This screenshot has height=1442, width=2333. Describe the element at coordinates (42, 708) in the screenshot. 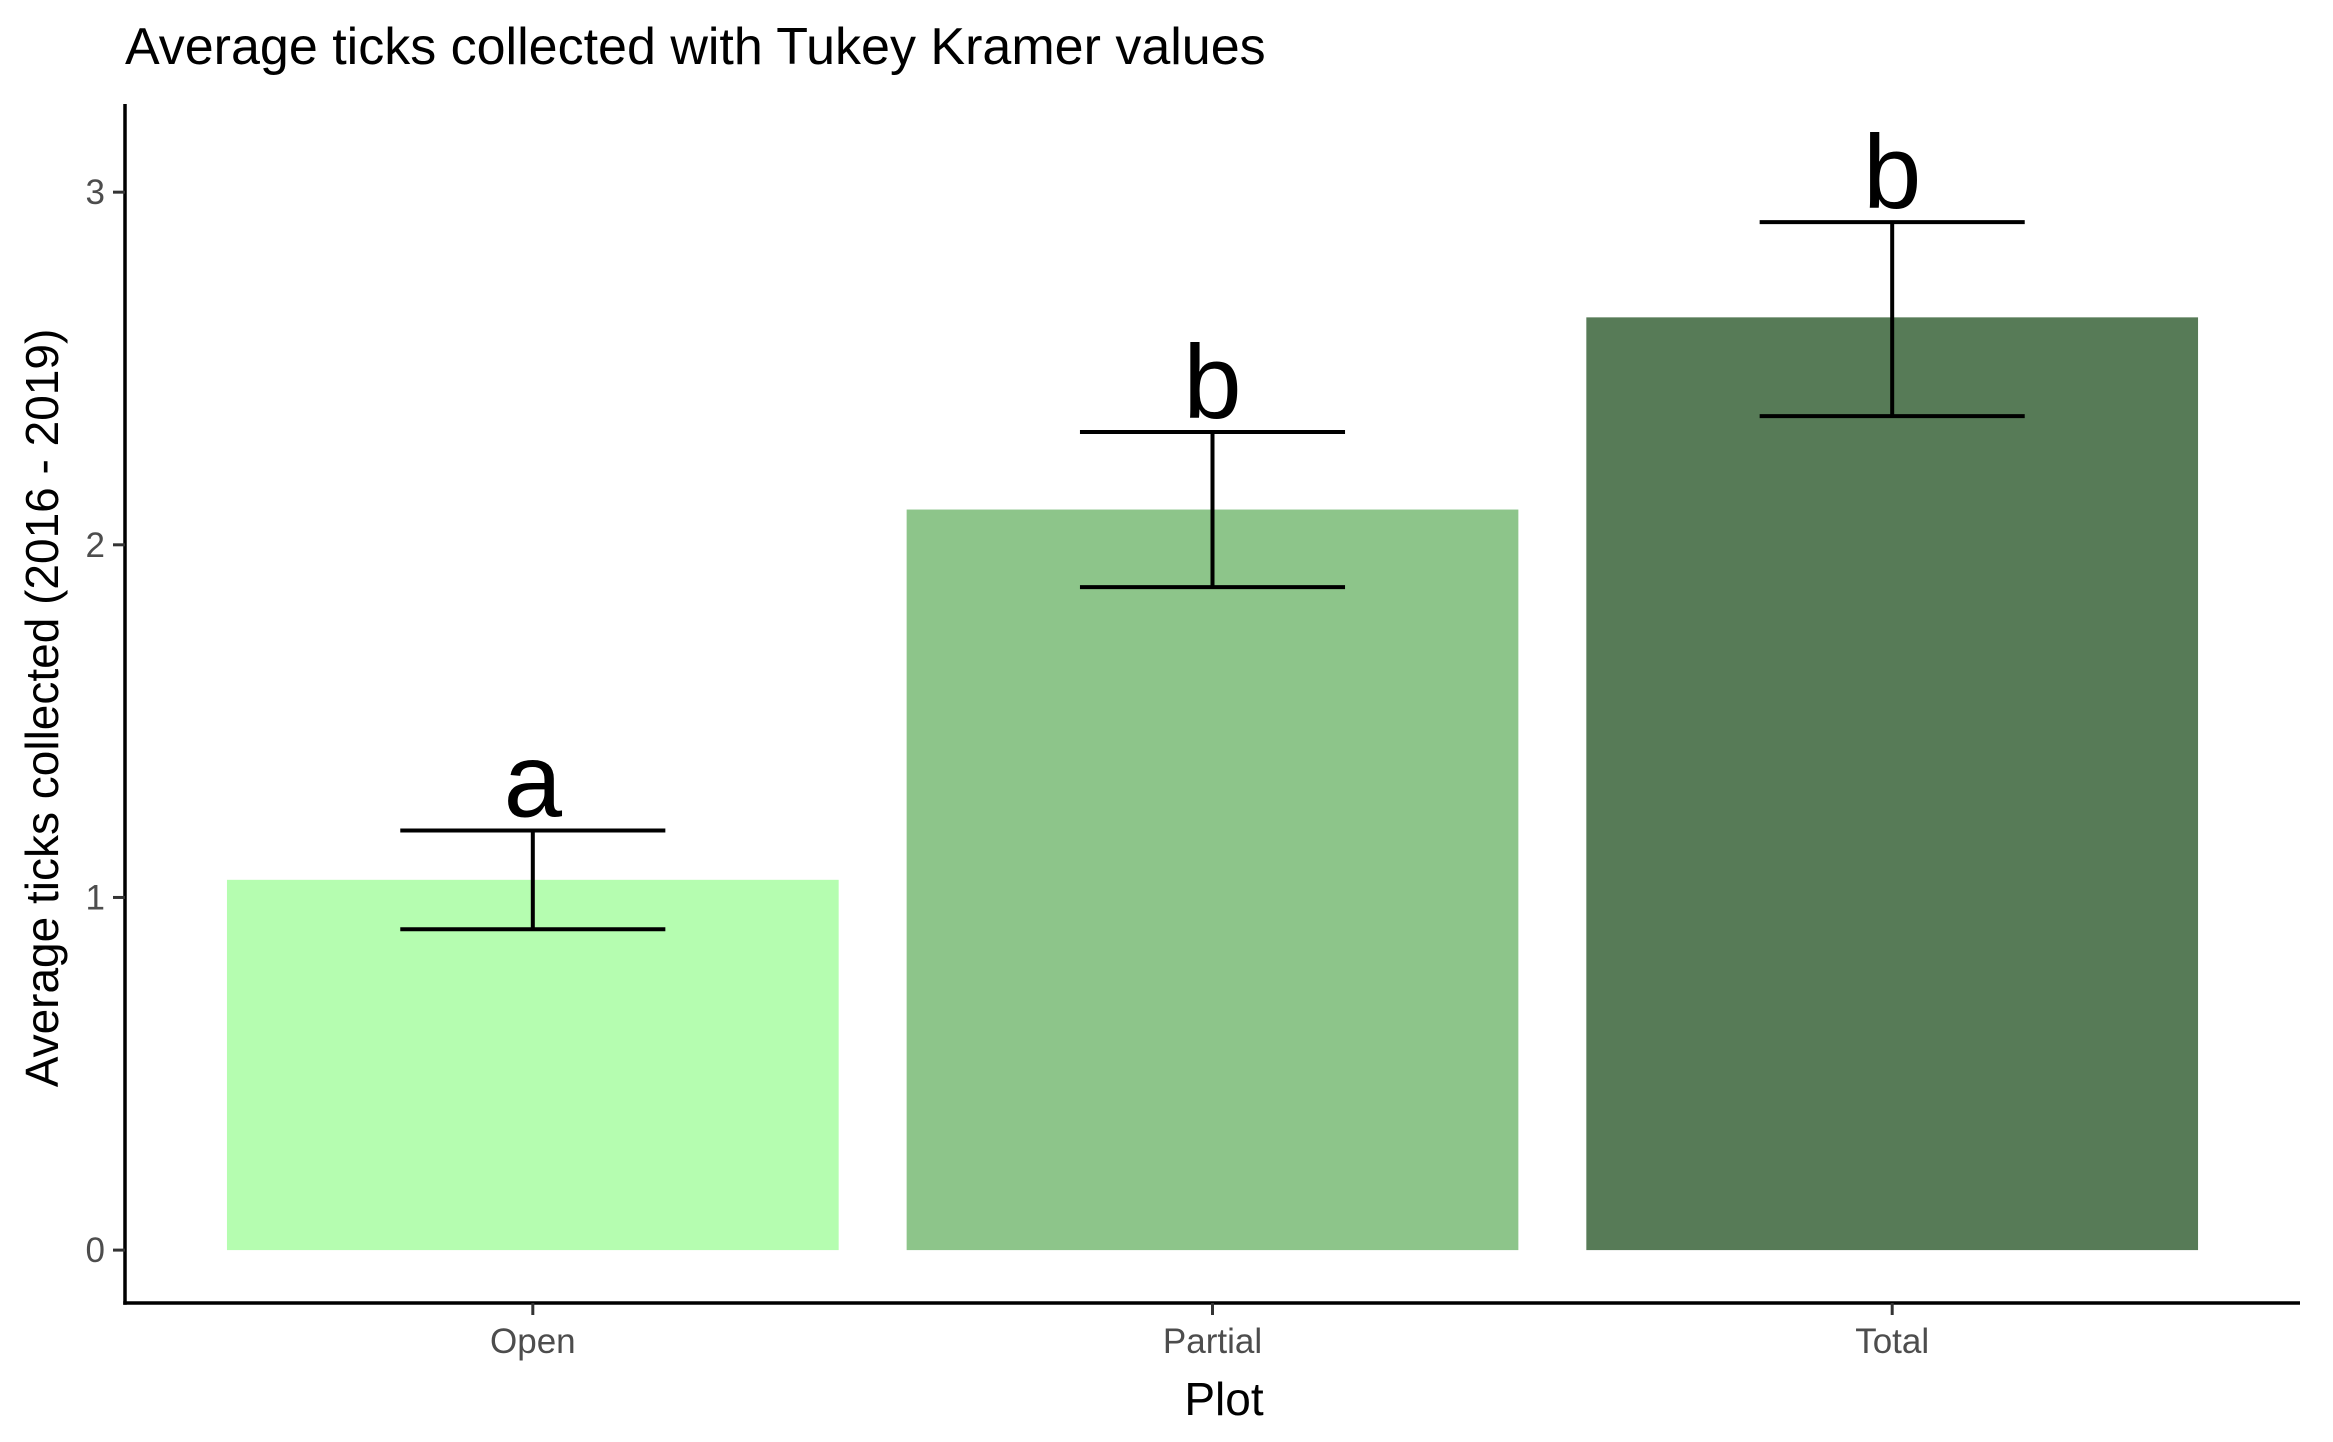

I see `y-axis-title: Average ticks collected (2016 - 2019)` at that location.